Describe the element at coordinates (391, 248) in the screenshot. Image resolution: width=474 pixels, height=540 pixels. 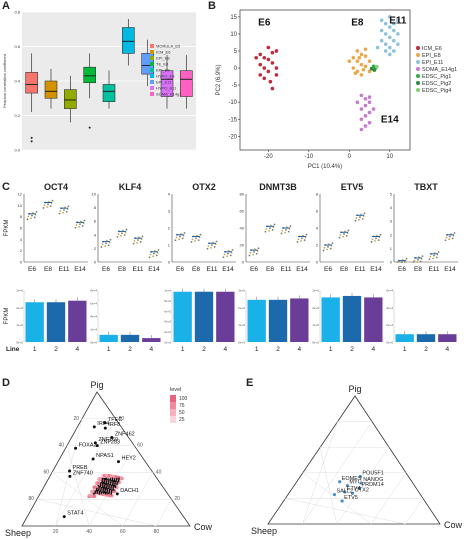
I see `y-tick-label: 1` at that location.